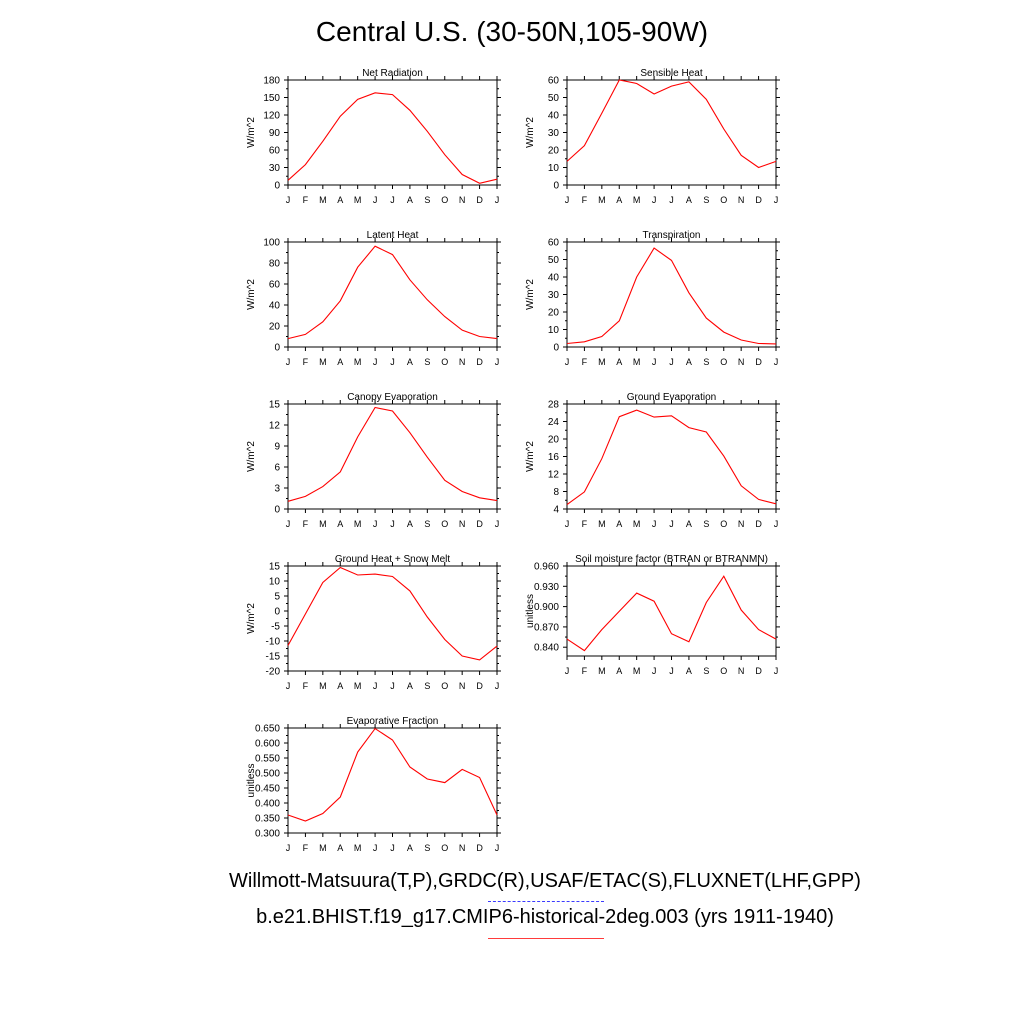  I want to click on y-tick-label: 4, so click(556, 510).